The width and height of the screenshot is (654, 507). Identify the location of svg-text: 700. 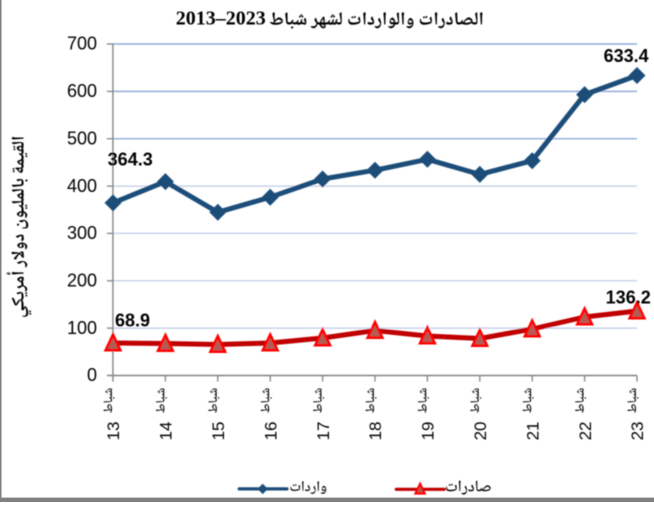
(82, 44).